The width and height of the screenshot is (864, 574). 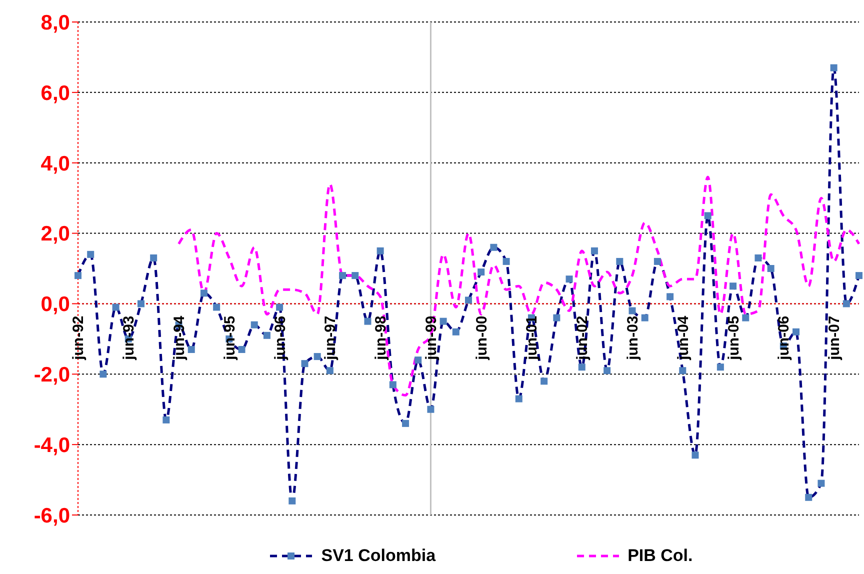 What do you see at coordinates (52, 516) in the screenshot?
I see `y-tick-label: -6,0` at bounding box center [52, 516].